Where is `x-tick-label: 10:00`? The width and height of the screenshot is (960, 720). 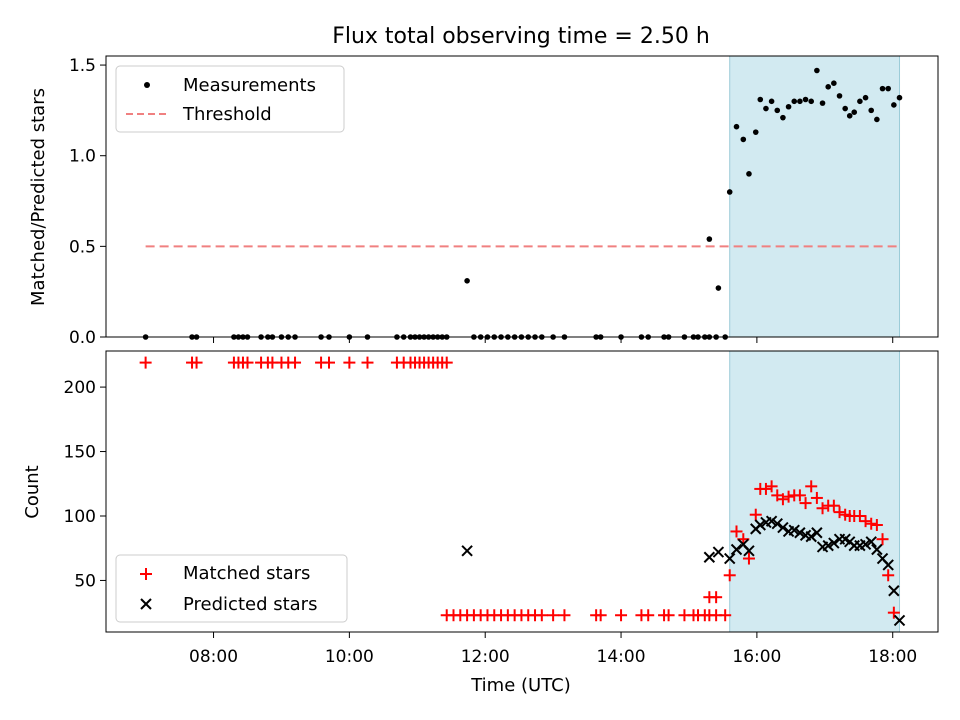 x-tick-label: 10:00 is located at coordinates (349, 657).